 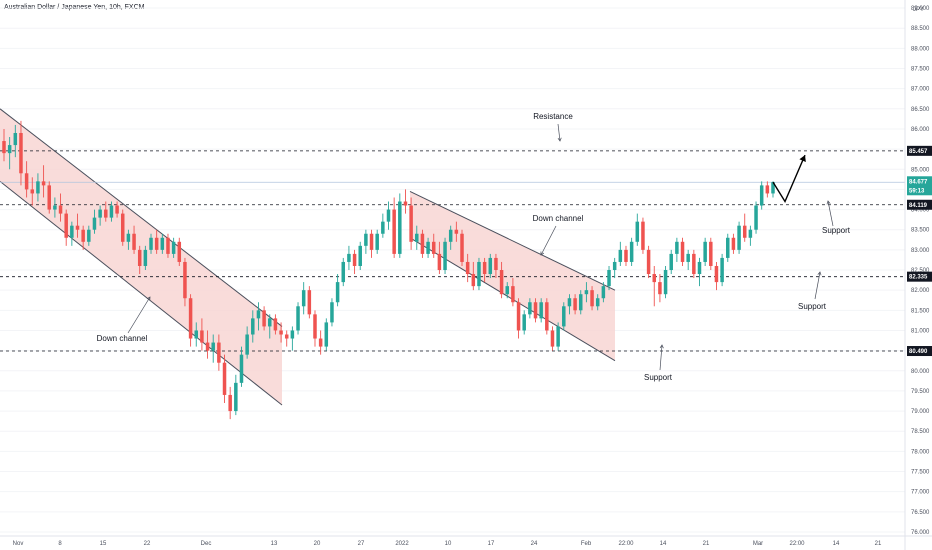 What do you see at coordinates (706, 544) in the screenshot?
I see `time-tick-label: 21` at bounding box center [706, 544].